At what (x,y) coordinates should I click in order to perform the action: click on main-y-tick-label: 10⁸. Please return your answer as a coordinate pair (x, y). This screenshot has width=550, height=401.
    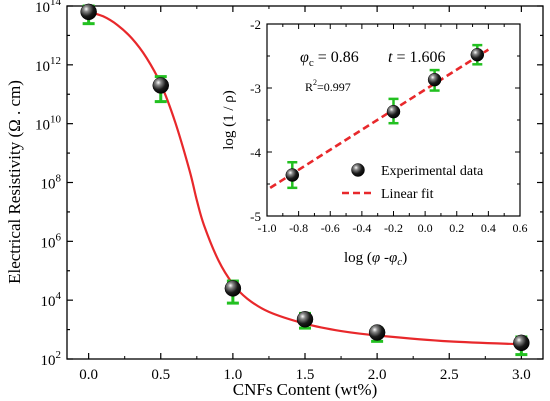
    Looking at the image, I should click on (51, 183).